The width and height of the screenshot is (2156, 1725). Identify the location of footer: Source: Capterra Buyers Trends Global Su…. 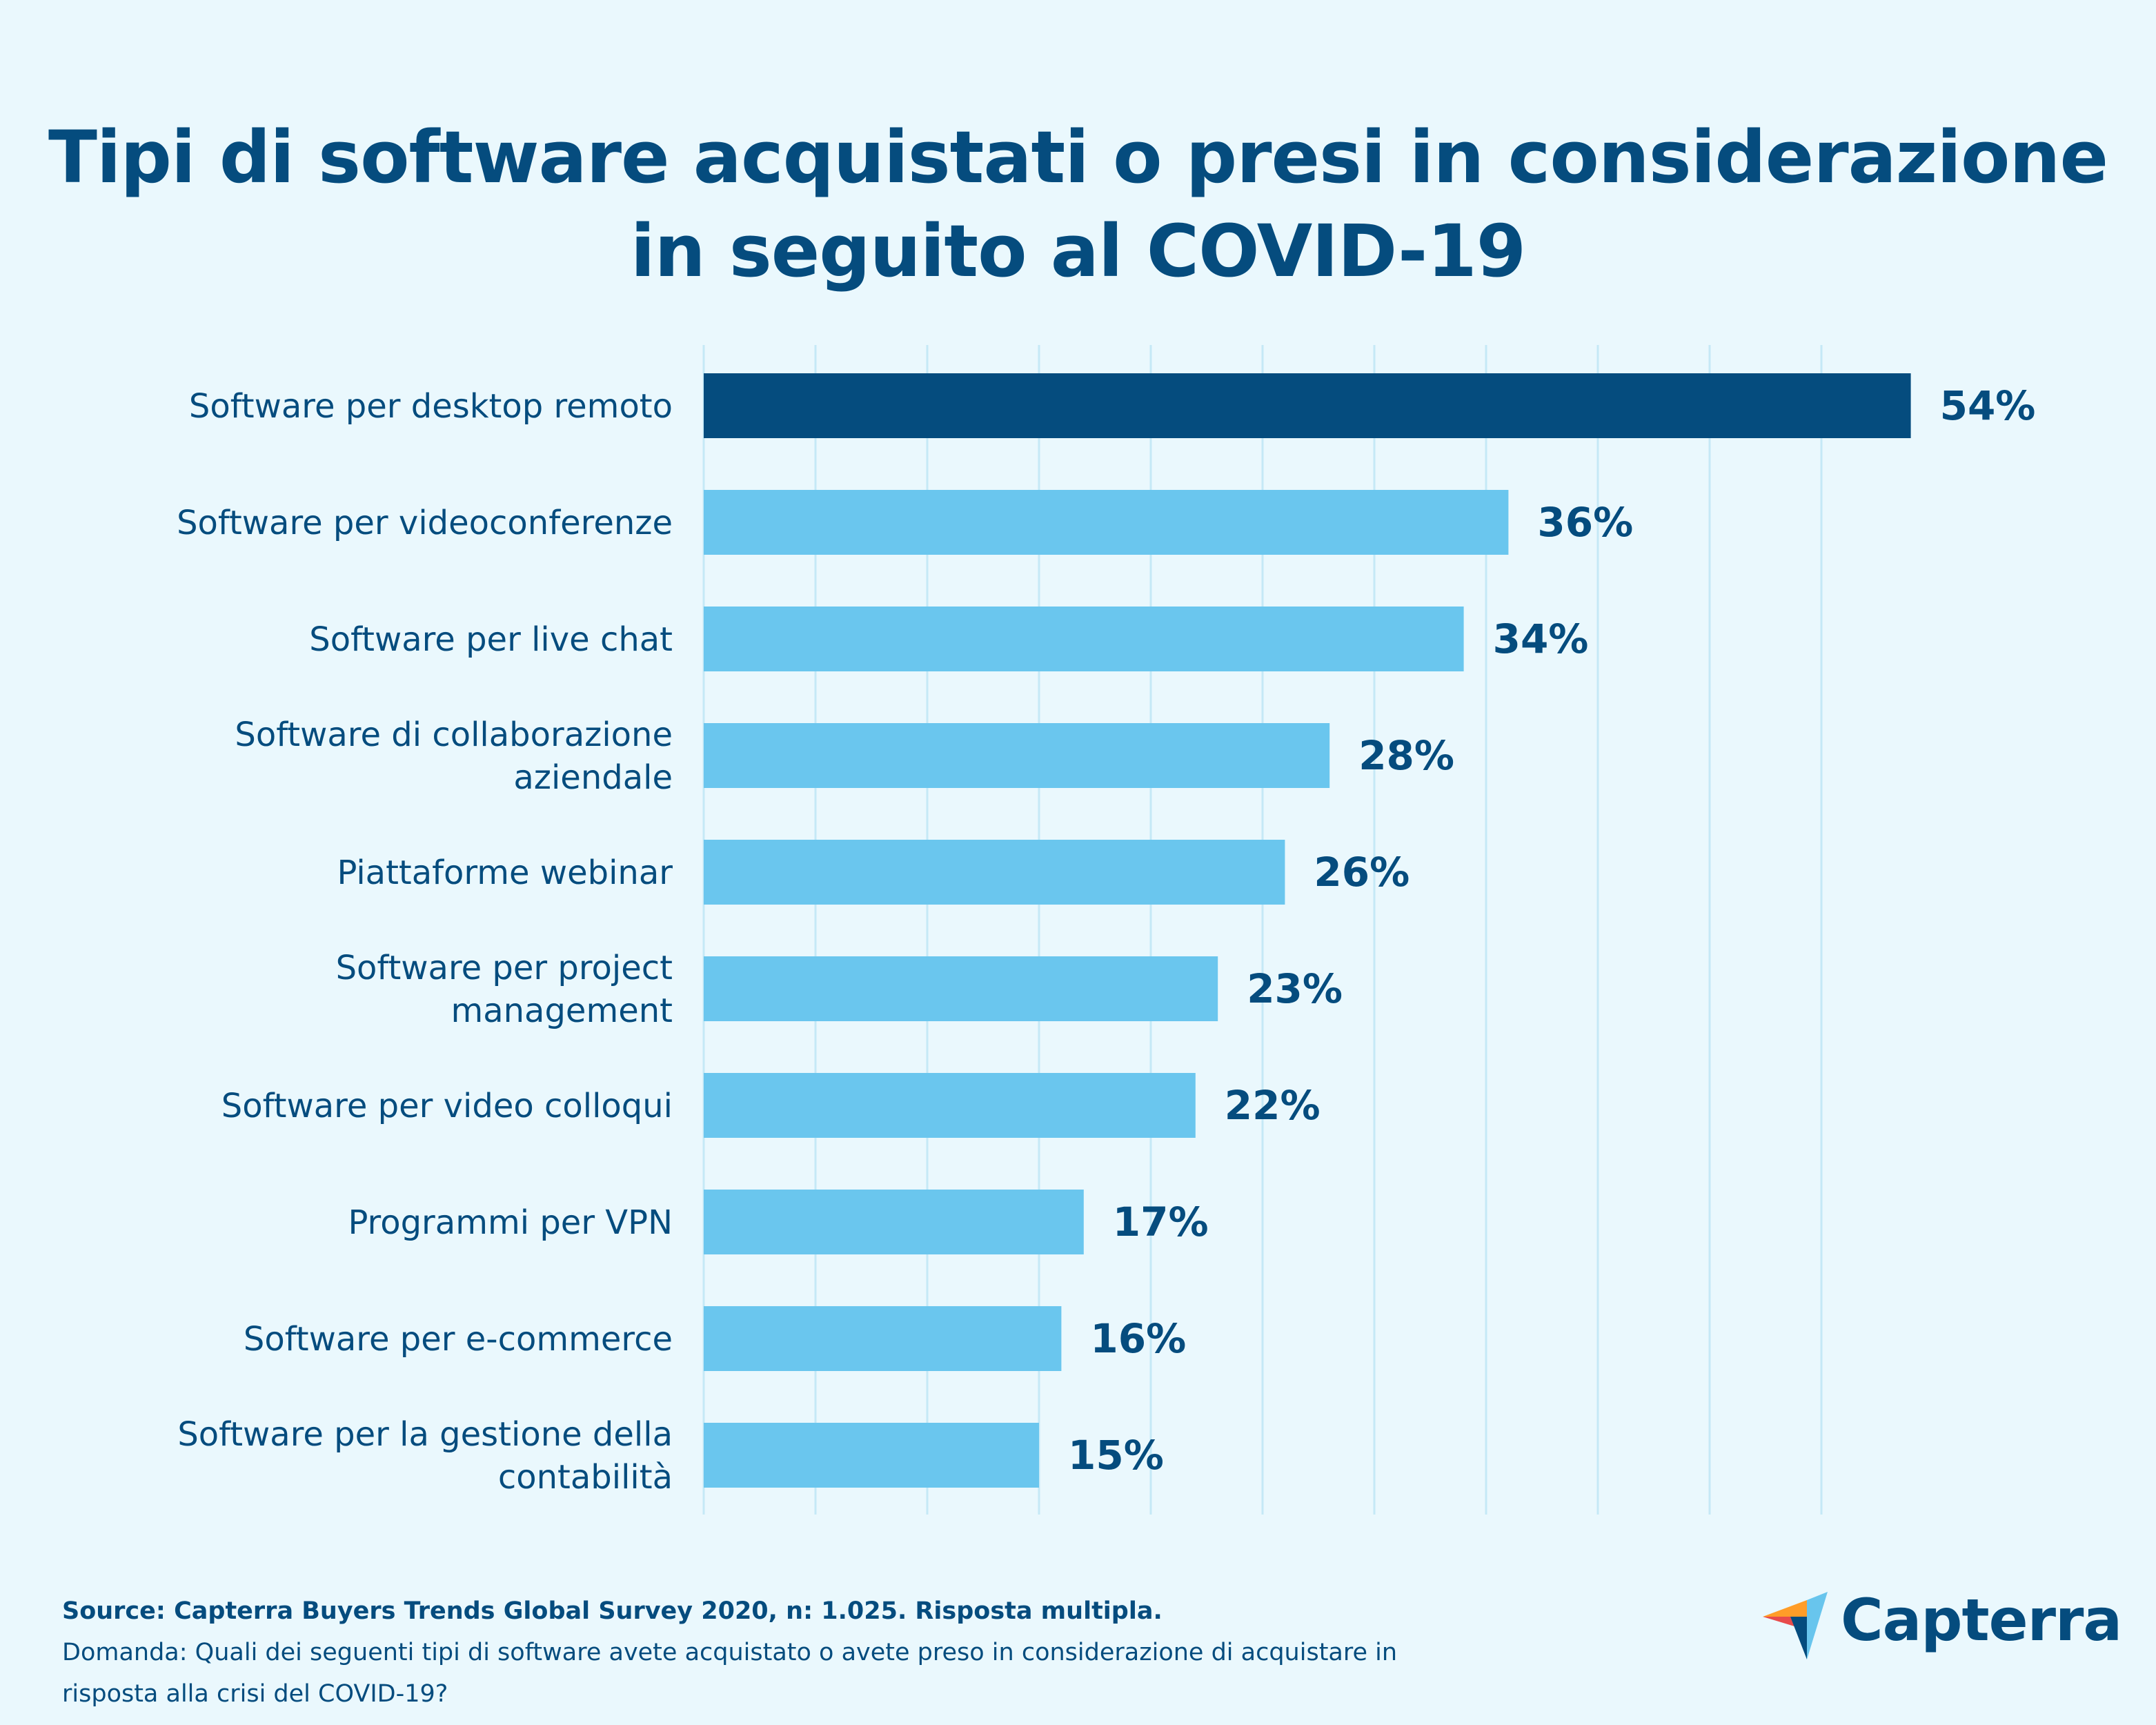
(821, 1652).